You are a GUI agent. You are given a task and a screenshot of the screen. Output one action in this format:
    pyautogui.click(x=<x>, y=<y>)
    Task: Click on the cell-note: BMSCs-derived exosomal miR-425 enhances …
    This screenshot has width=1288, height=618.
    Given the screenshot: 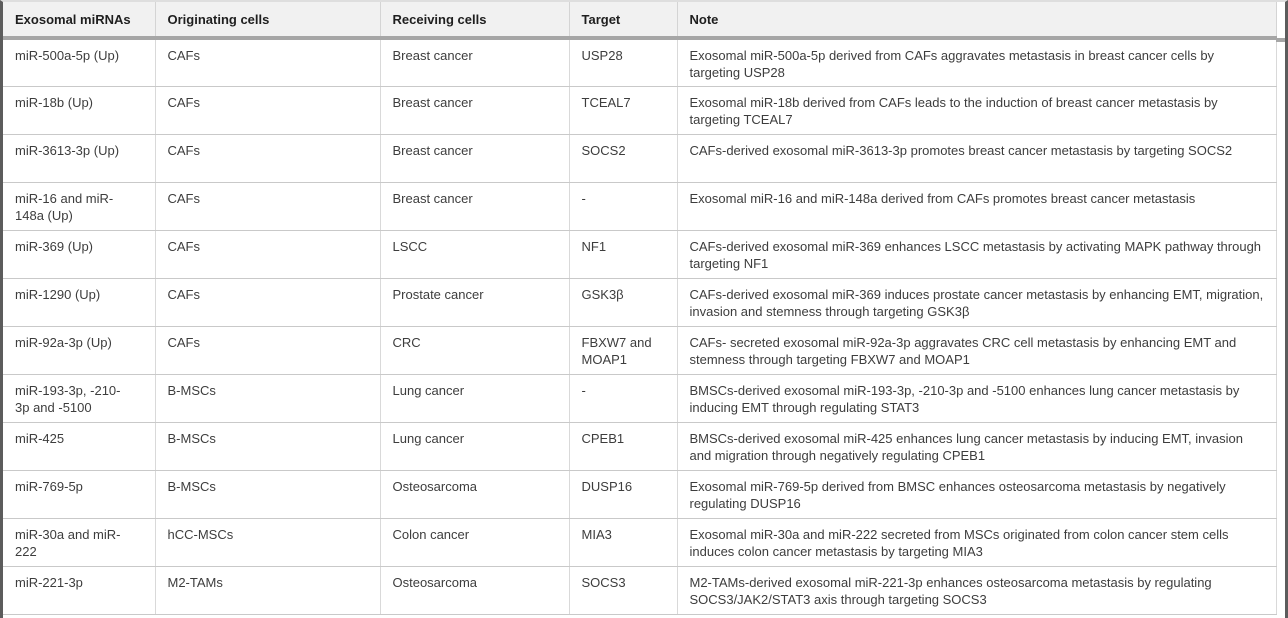 What is the action you would take?
    pyautogui.click(x=977, y=446)
    